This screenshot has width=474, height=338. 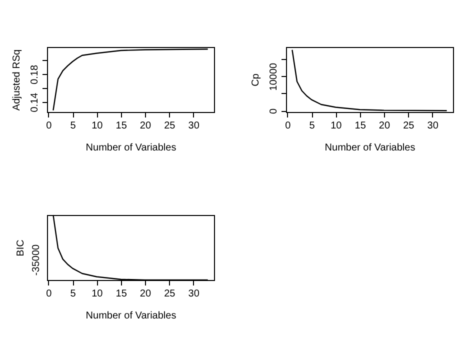 What do you see at coordinates (274, 76) in the screenshot?
I see `y-tick-label: 10000` at bounding box center [274, 76].